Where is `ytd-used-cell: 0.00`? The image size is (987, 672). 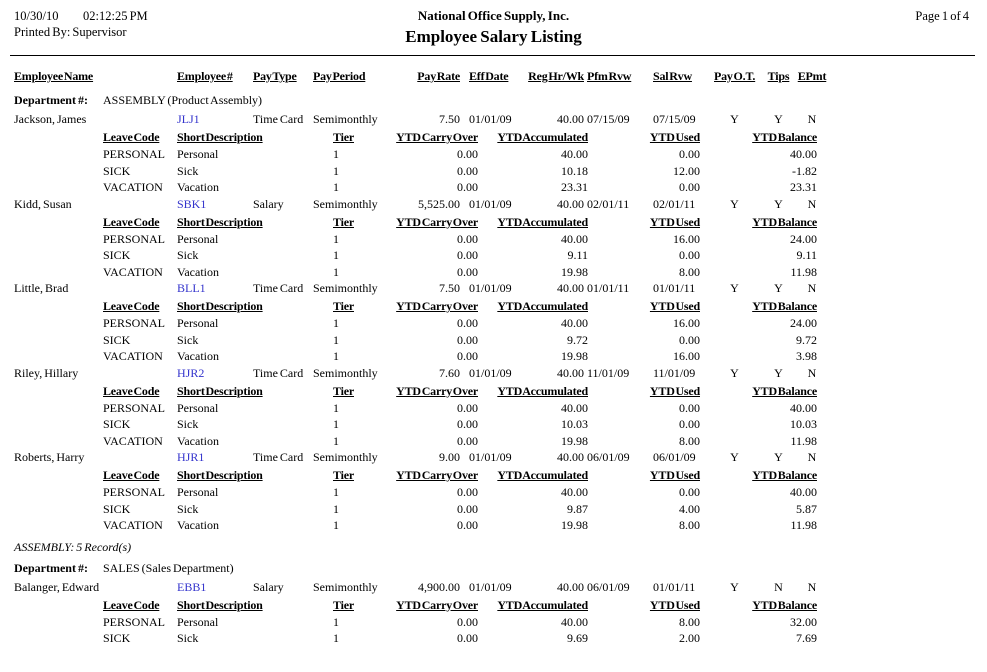 ytd-used-cell: 0.00 is located at coordinates (689, 492).